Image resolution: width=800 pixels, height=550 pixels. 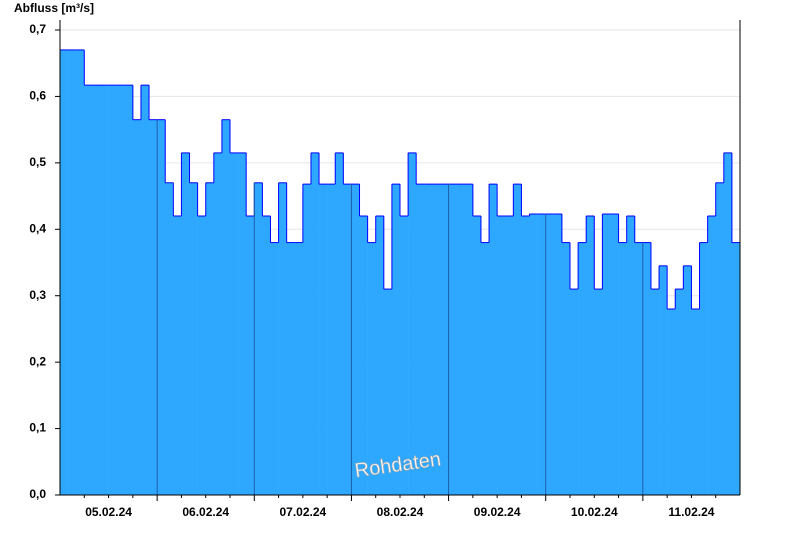 What do you see at coordinates (302, 512) in the screenshot?
I see `x-tick-label: 07.02.24` at bounding box center [302, 512].